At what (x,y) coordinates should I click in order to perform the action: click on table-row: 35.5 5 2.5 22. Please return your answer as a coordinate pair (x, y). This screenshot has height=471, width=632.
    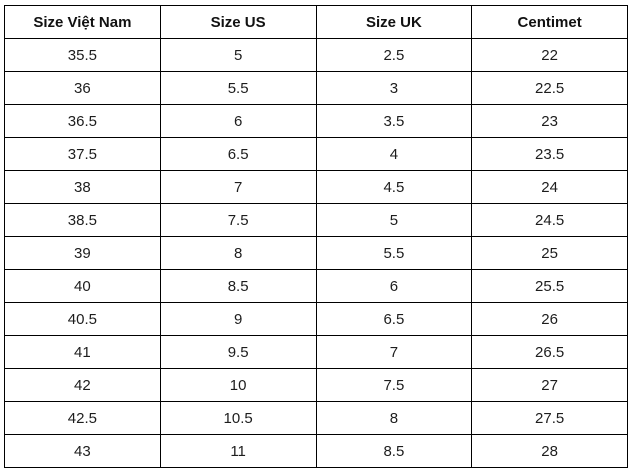
    Looking at the image, I should click on (316, 55).